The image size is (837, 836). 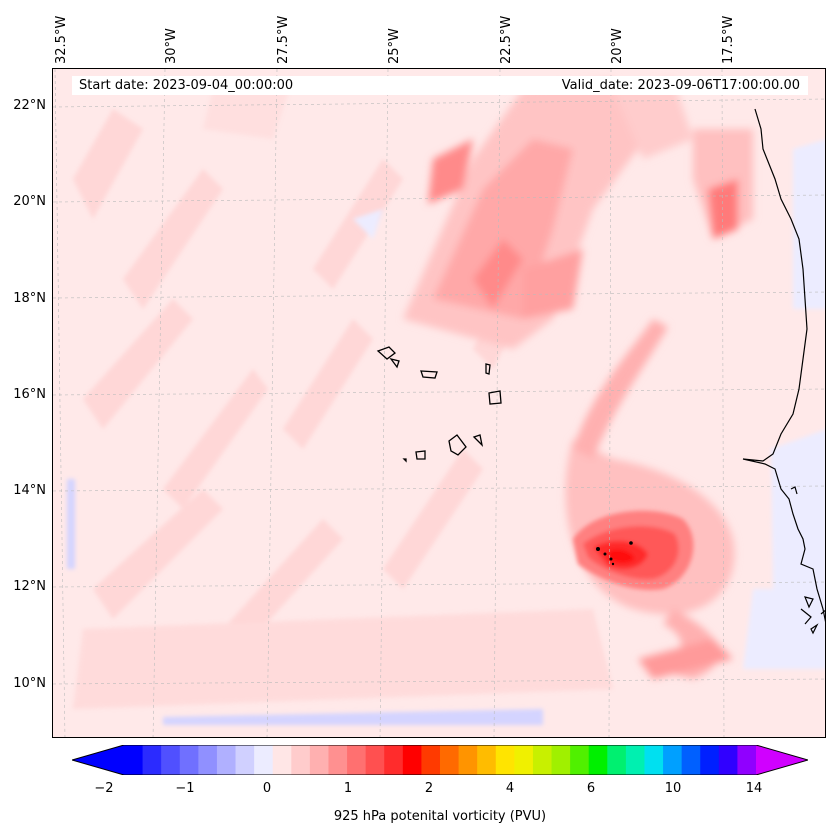 What do you see at coordinates (29, 683) in the screenshot?
I see `lat-label-10n: 10°N` at bounding box center [29, 683].